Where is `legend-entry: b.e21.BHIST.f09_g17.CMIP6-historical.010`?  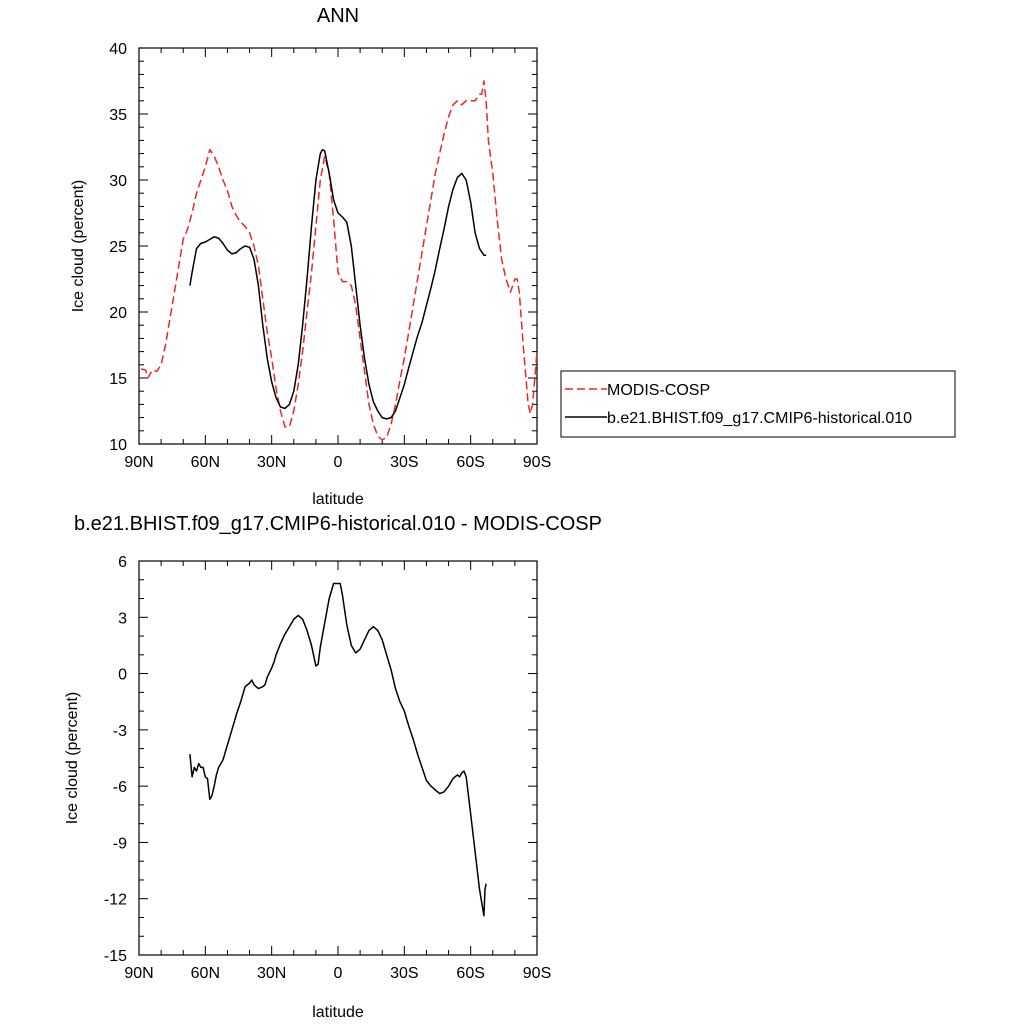
legend-entry: b.e21.BHIST.f09_g17.CMIP6-historical.010 is located at coordinates (759, 418).